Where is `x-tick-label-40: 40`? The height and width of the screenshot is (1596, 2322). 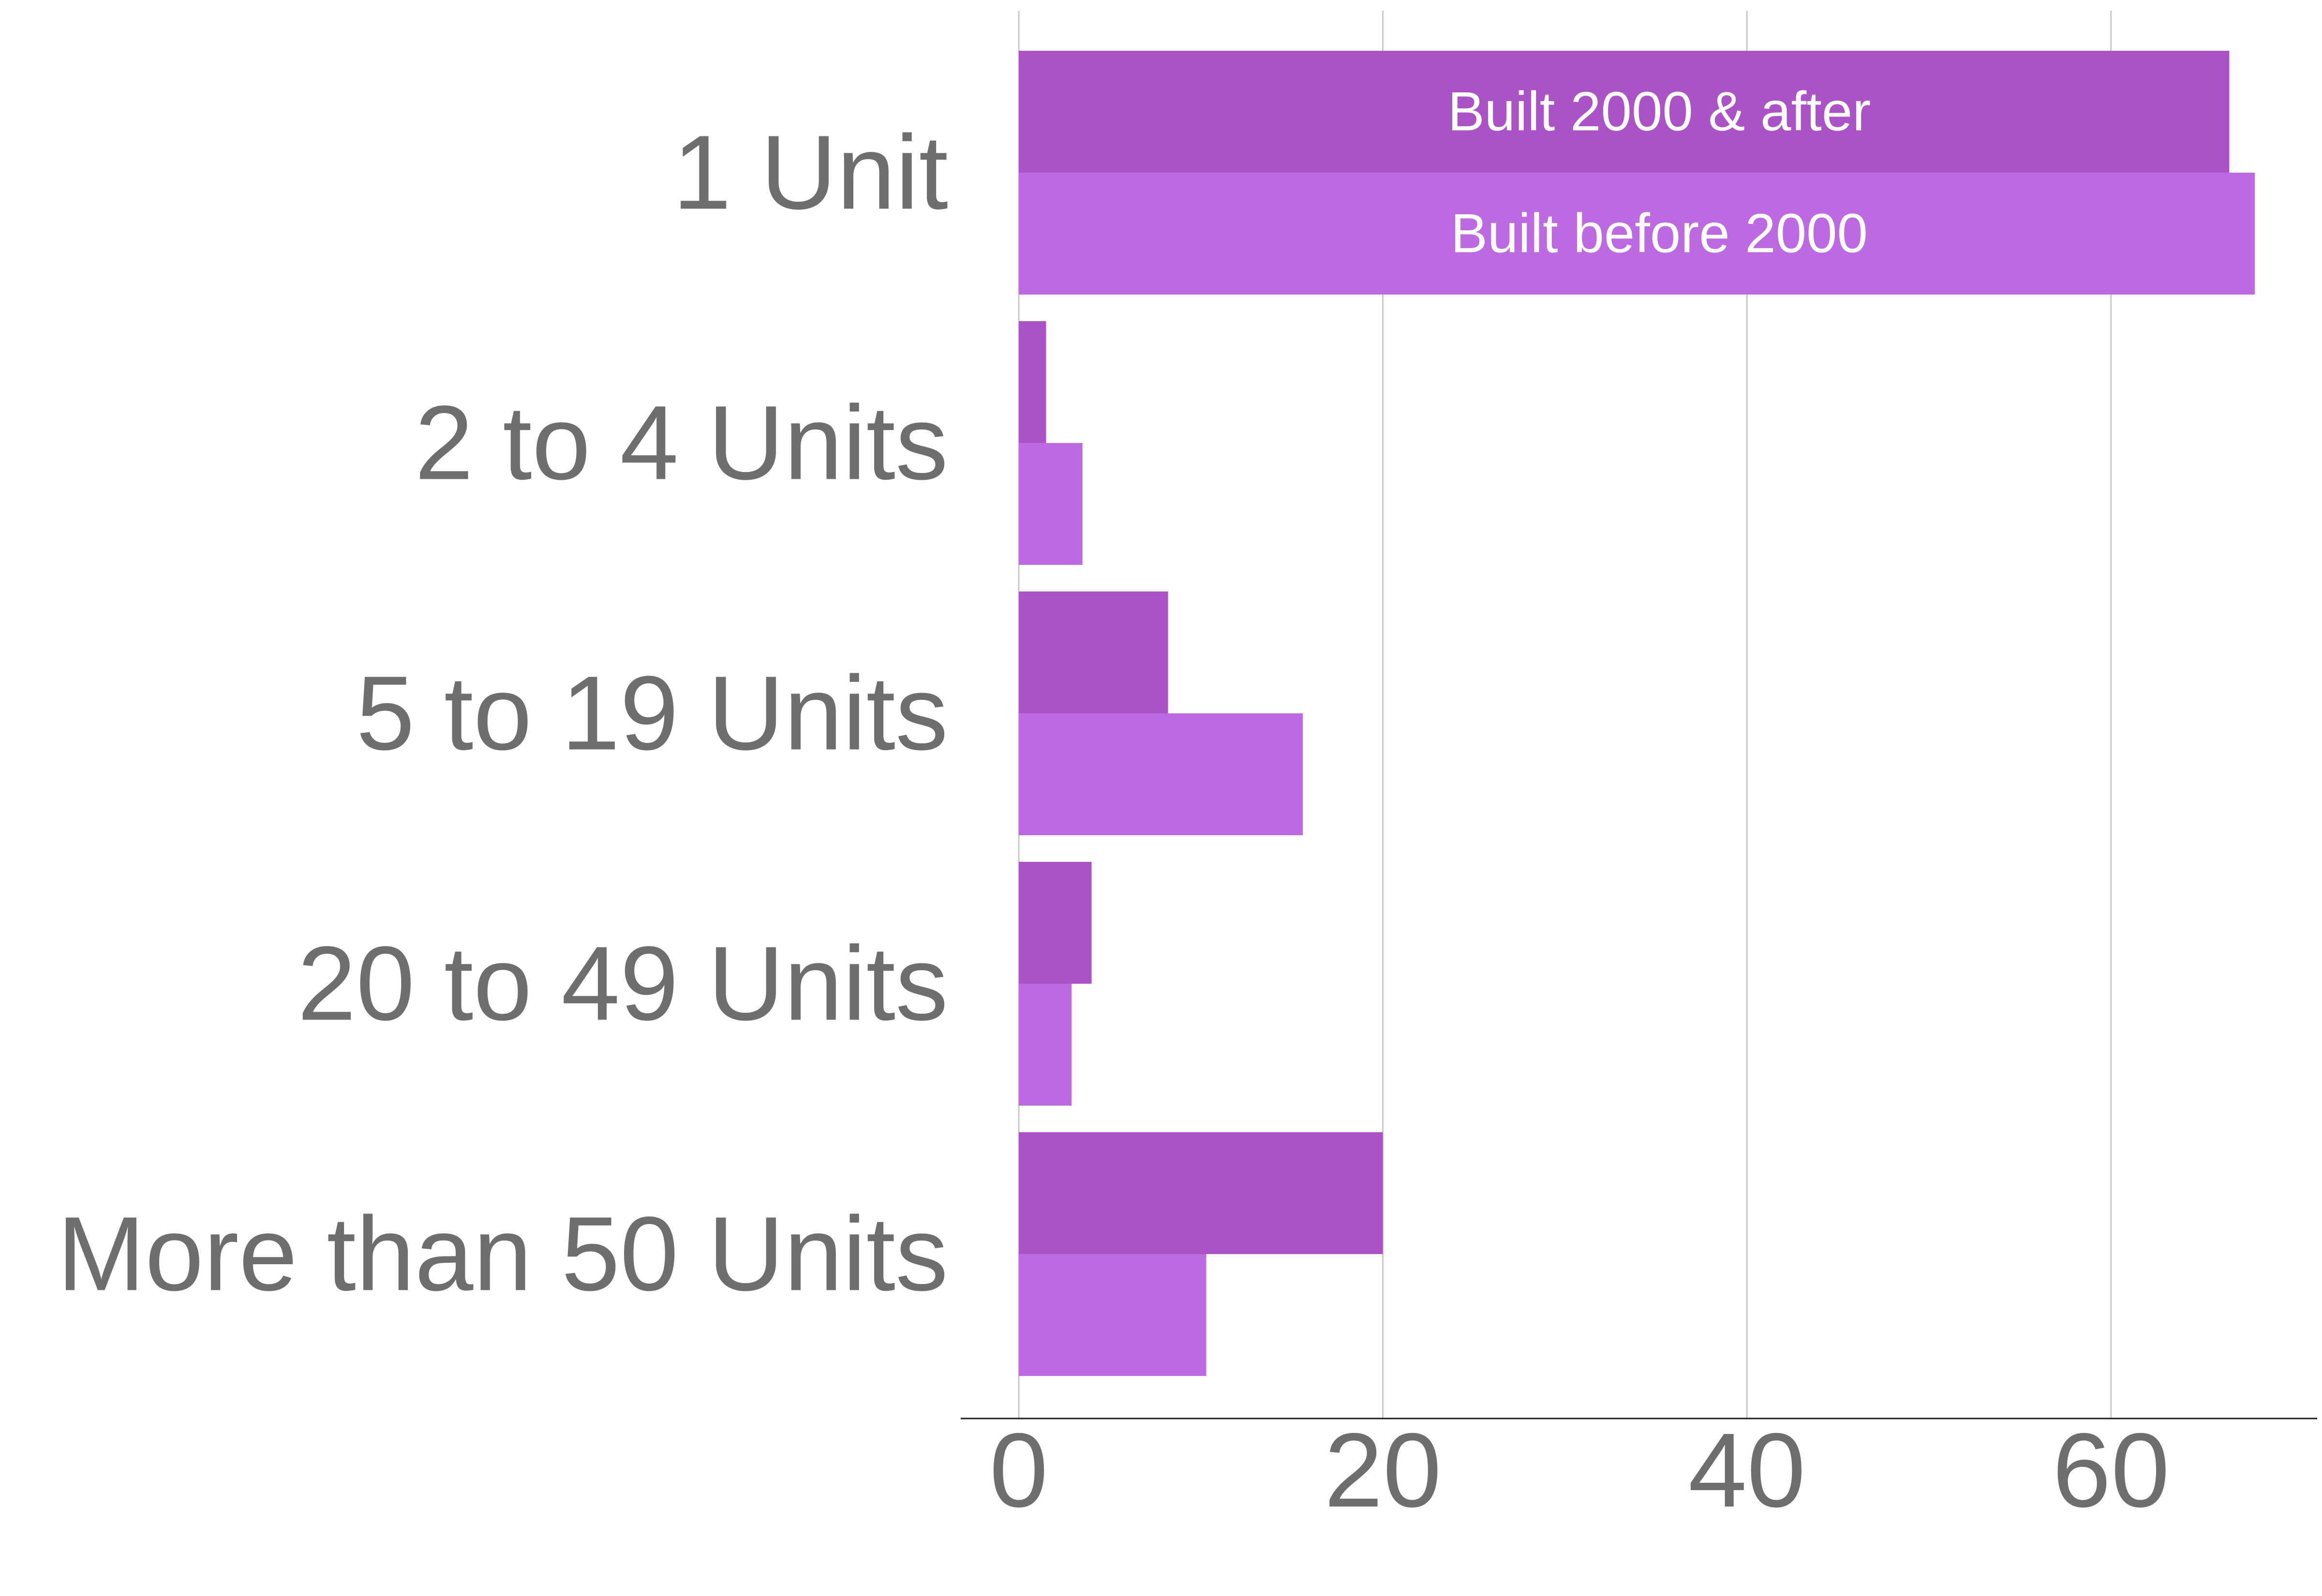 x-tick-label-40: 40 is located at coordinates (1746, 1470).